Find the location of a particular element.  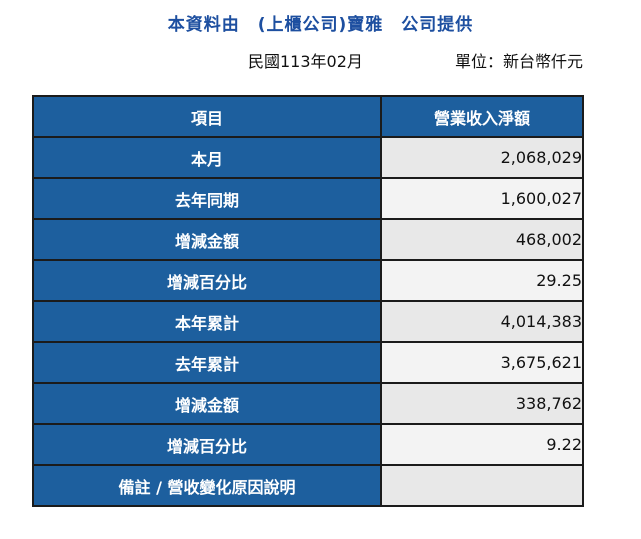

table-row: 去年累計 3,675,621 is located at coordinates (308, 362).